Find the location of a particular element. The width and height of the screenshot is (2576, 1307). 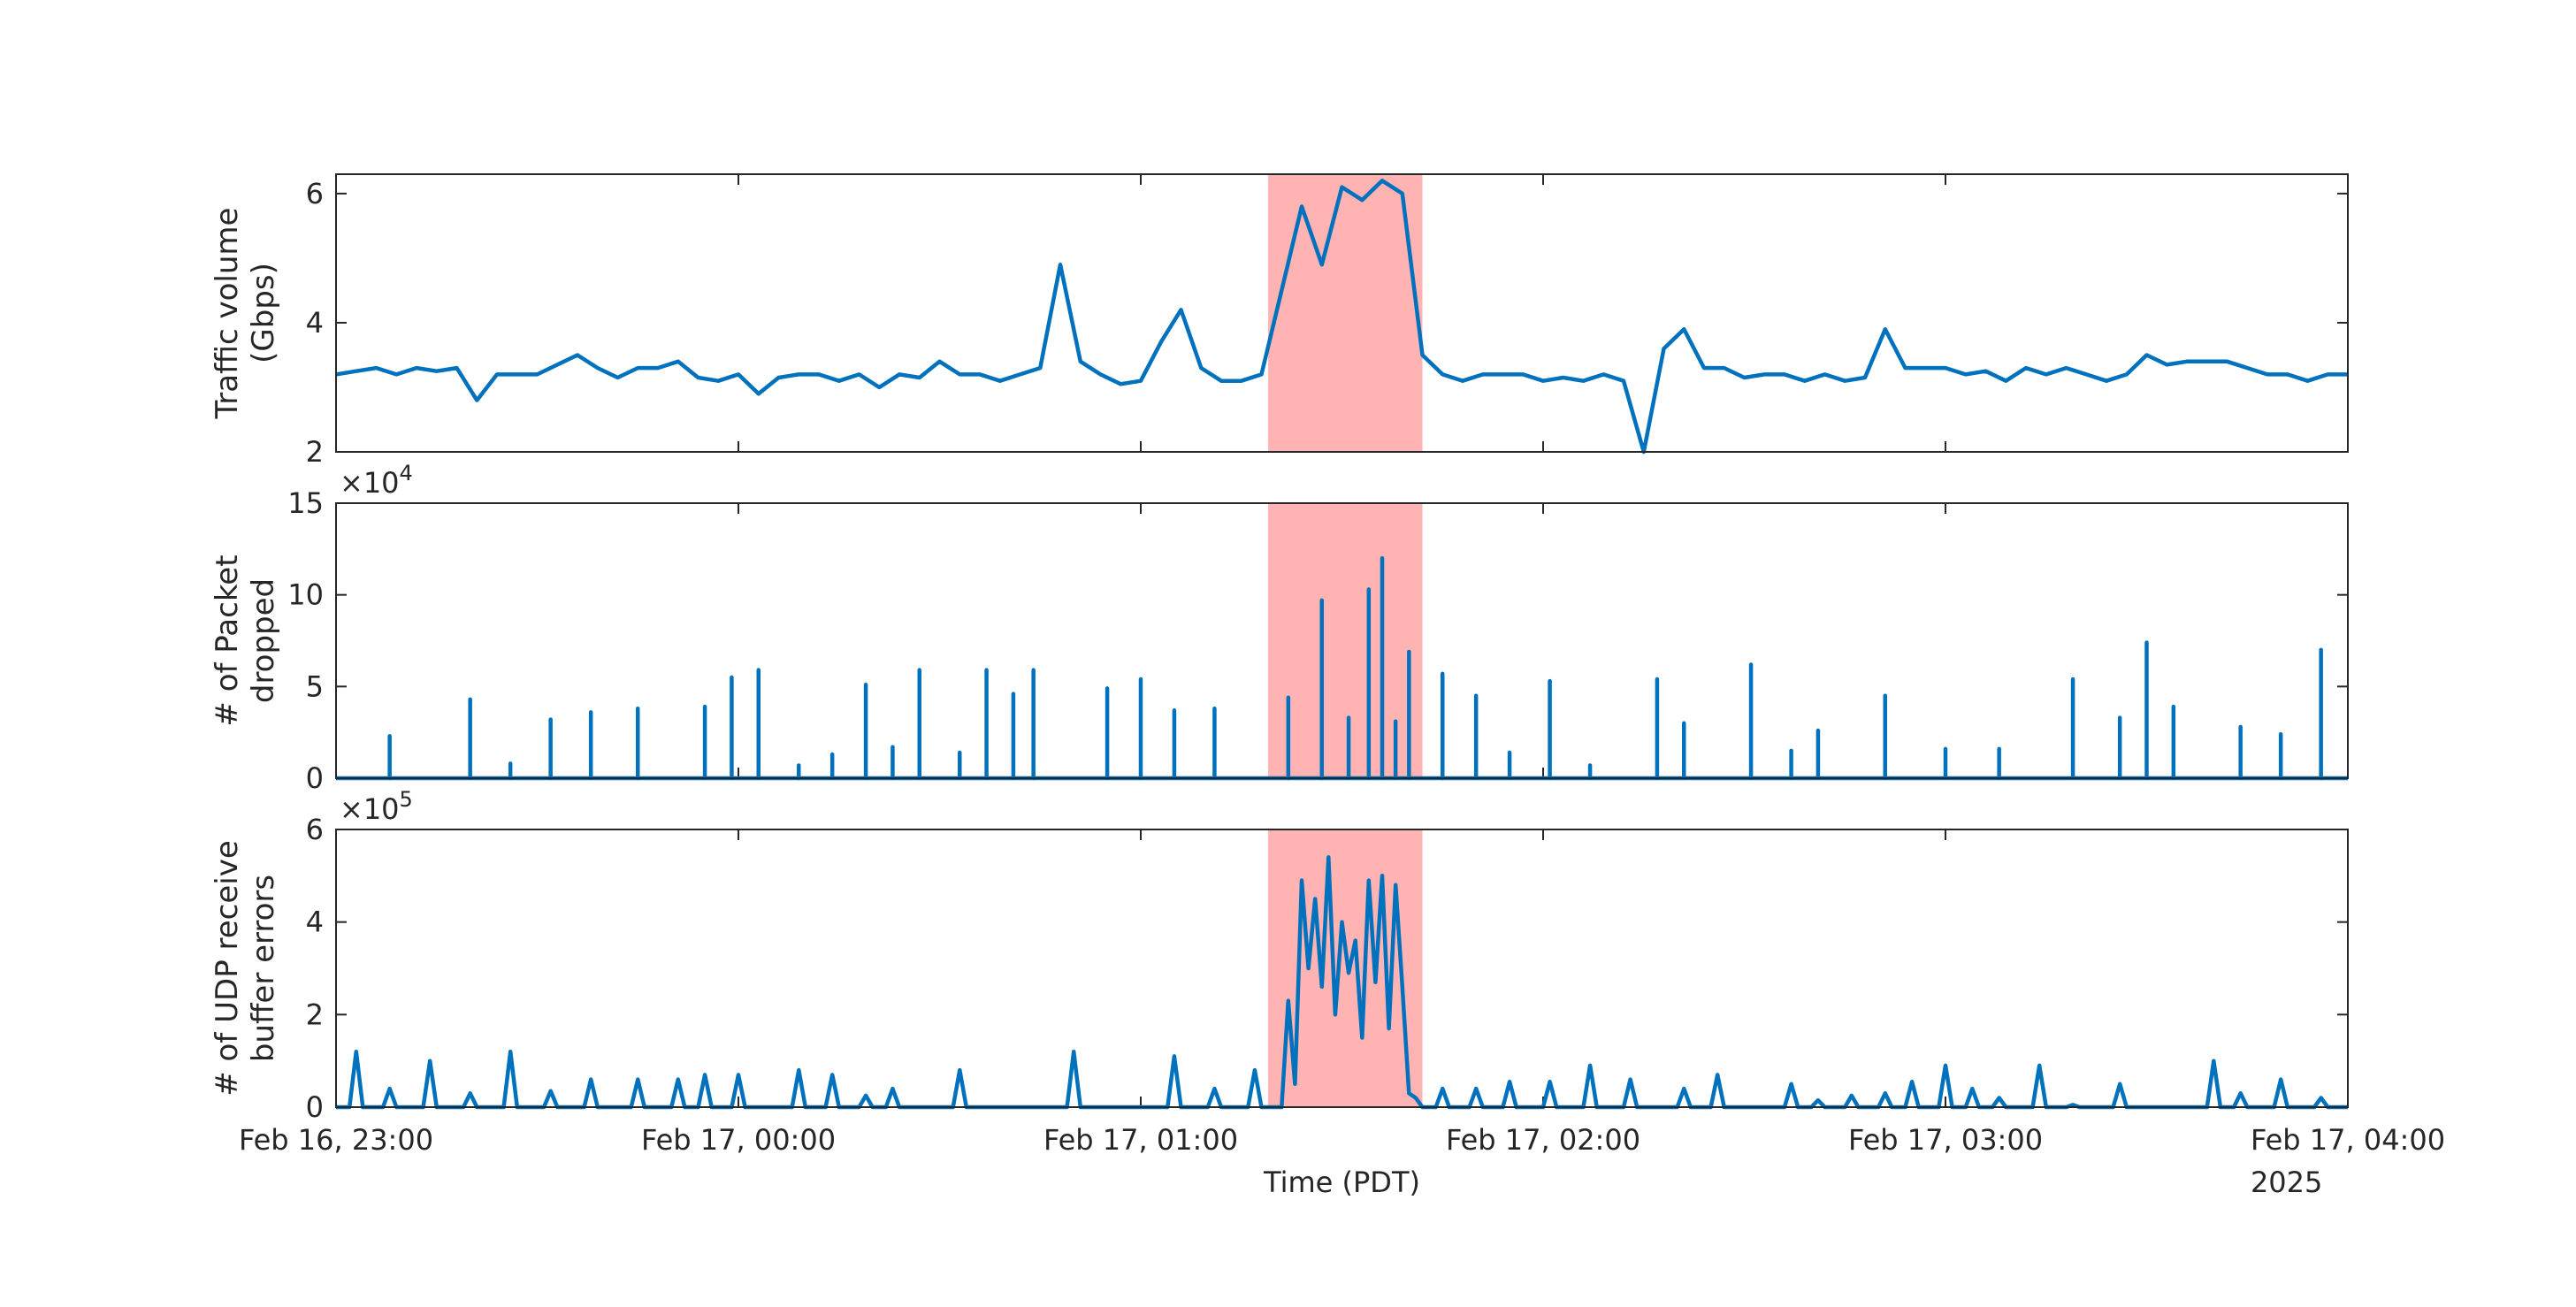

y-axis-label: # of UDP receive is located at coordinates (227, 968).